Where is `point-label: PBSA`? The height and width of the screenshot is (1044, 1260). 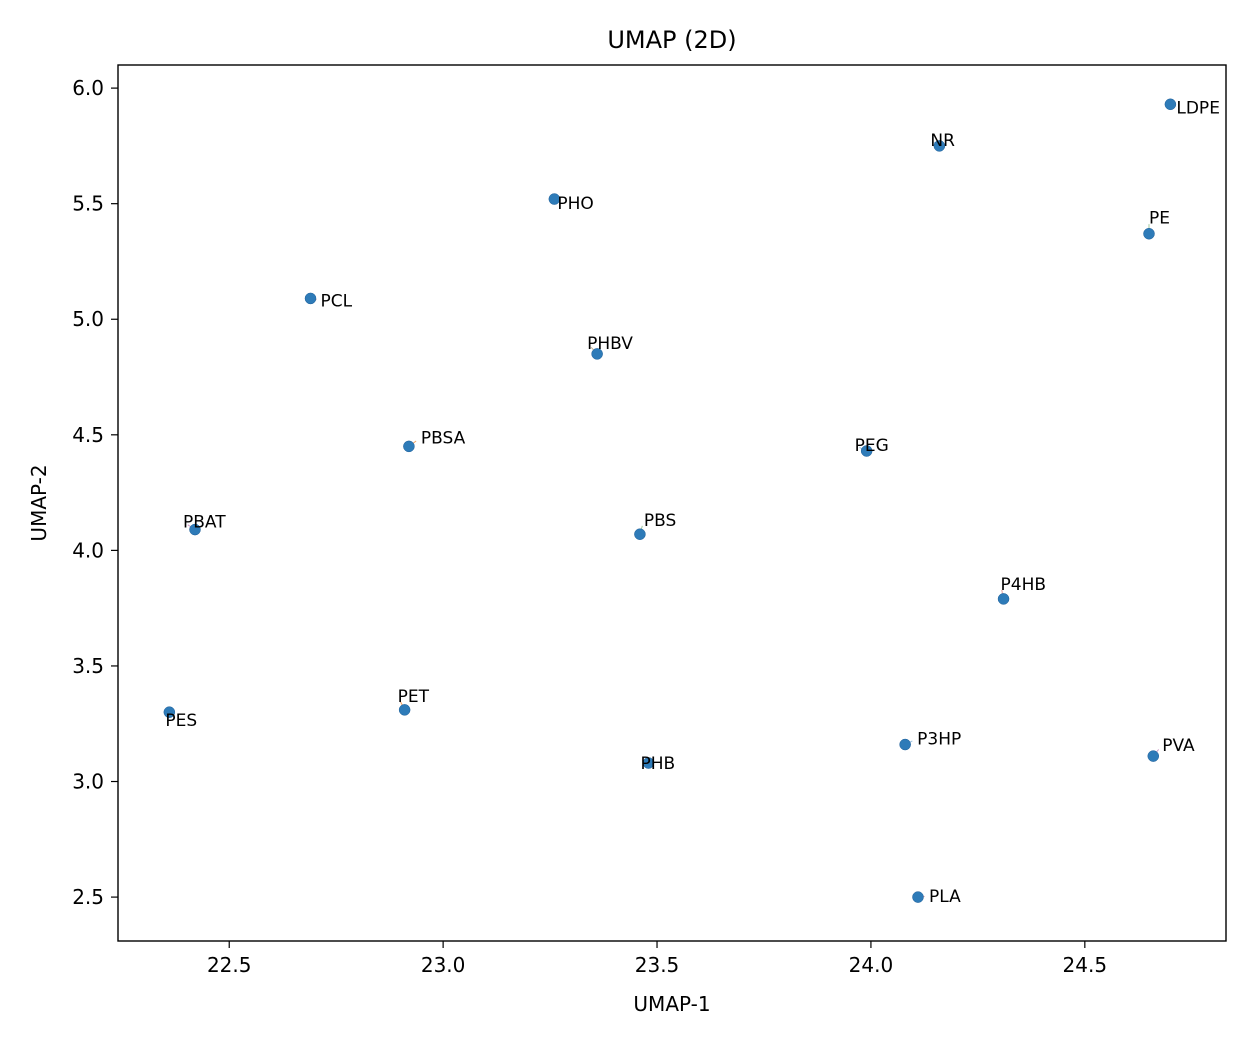
point-label: PBSA is located at coordinates (443, 438).